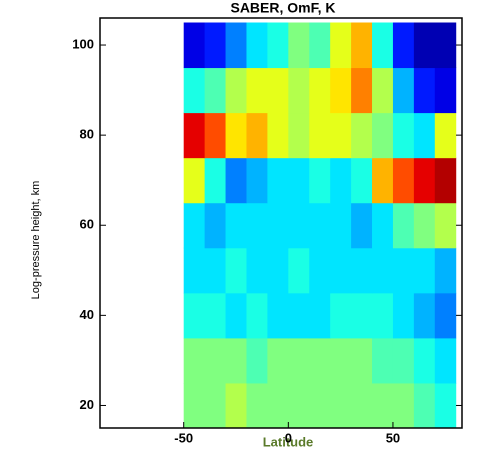 The width and height of the screenshot is (477, 457). What do you see at coordinates (288, 437) in the screenshot?
I see `x-tick-label: 0` at bounding box center [288, 437].